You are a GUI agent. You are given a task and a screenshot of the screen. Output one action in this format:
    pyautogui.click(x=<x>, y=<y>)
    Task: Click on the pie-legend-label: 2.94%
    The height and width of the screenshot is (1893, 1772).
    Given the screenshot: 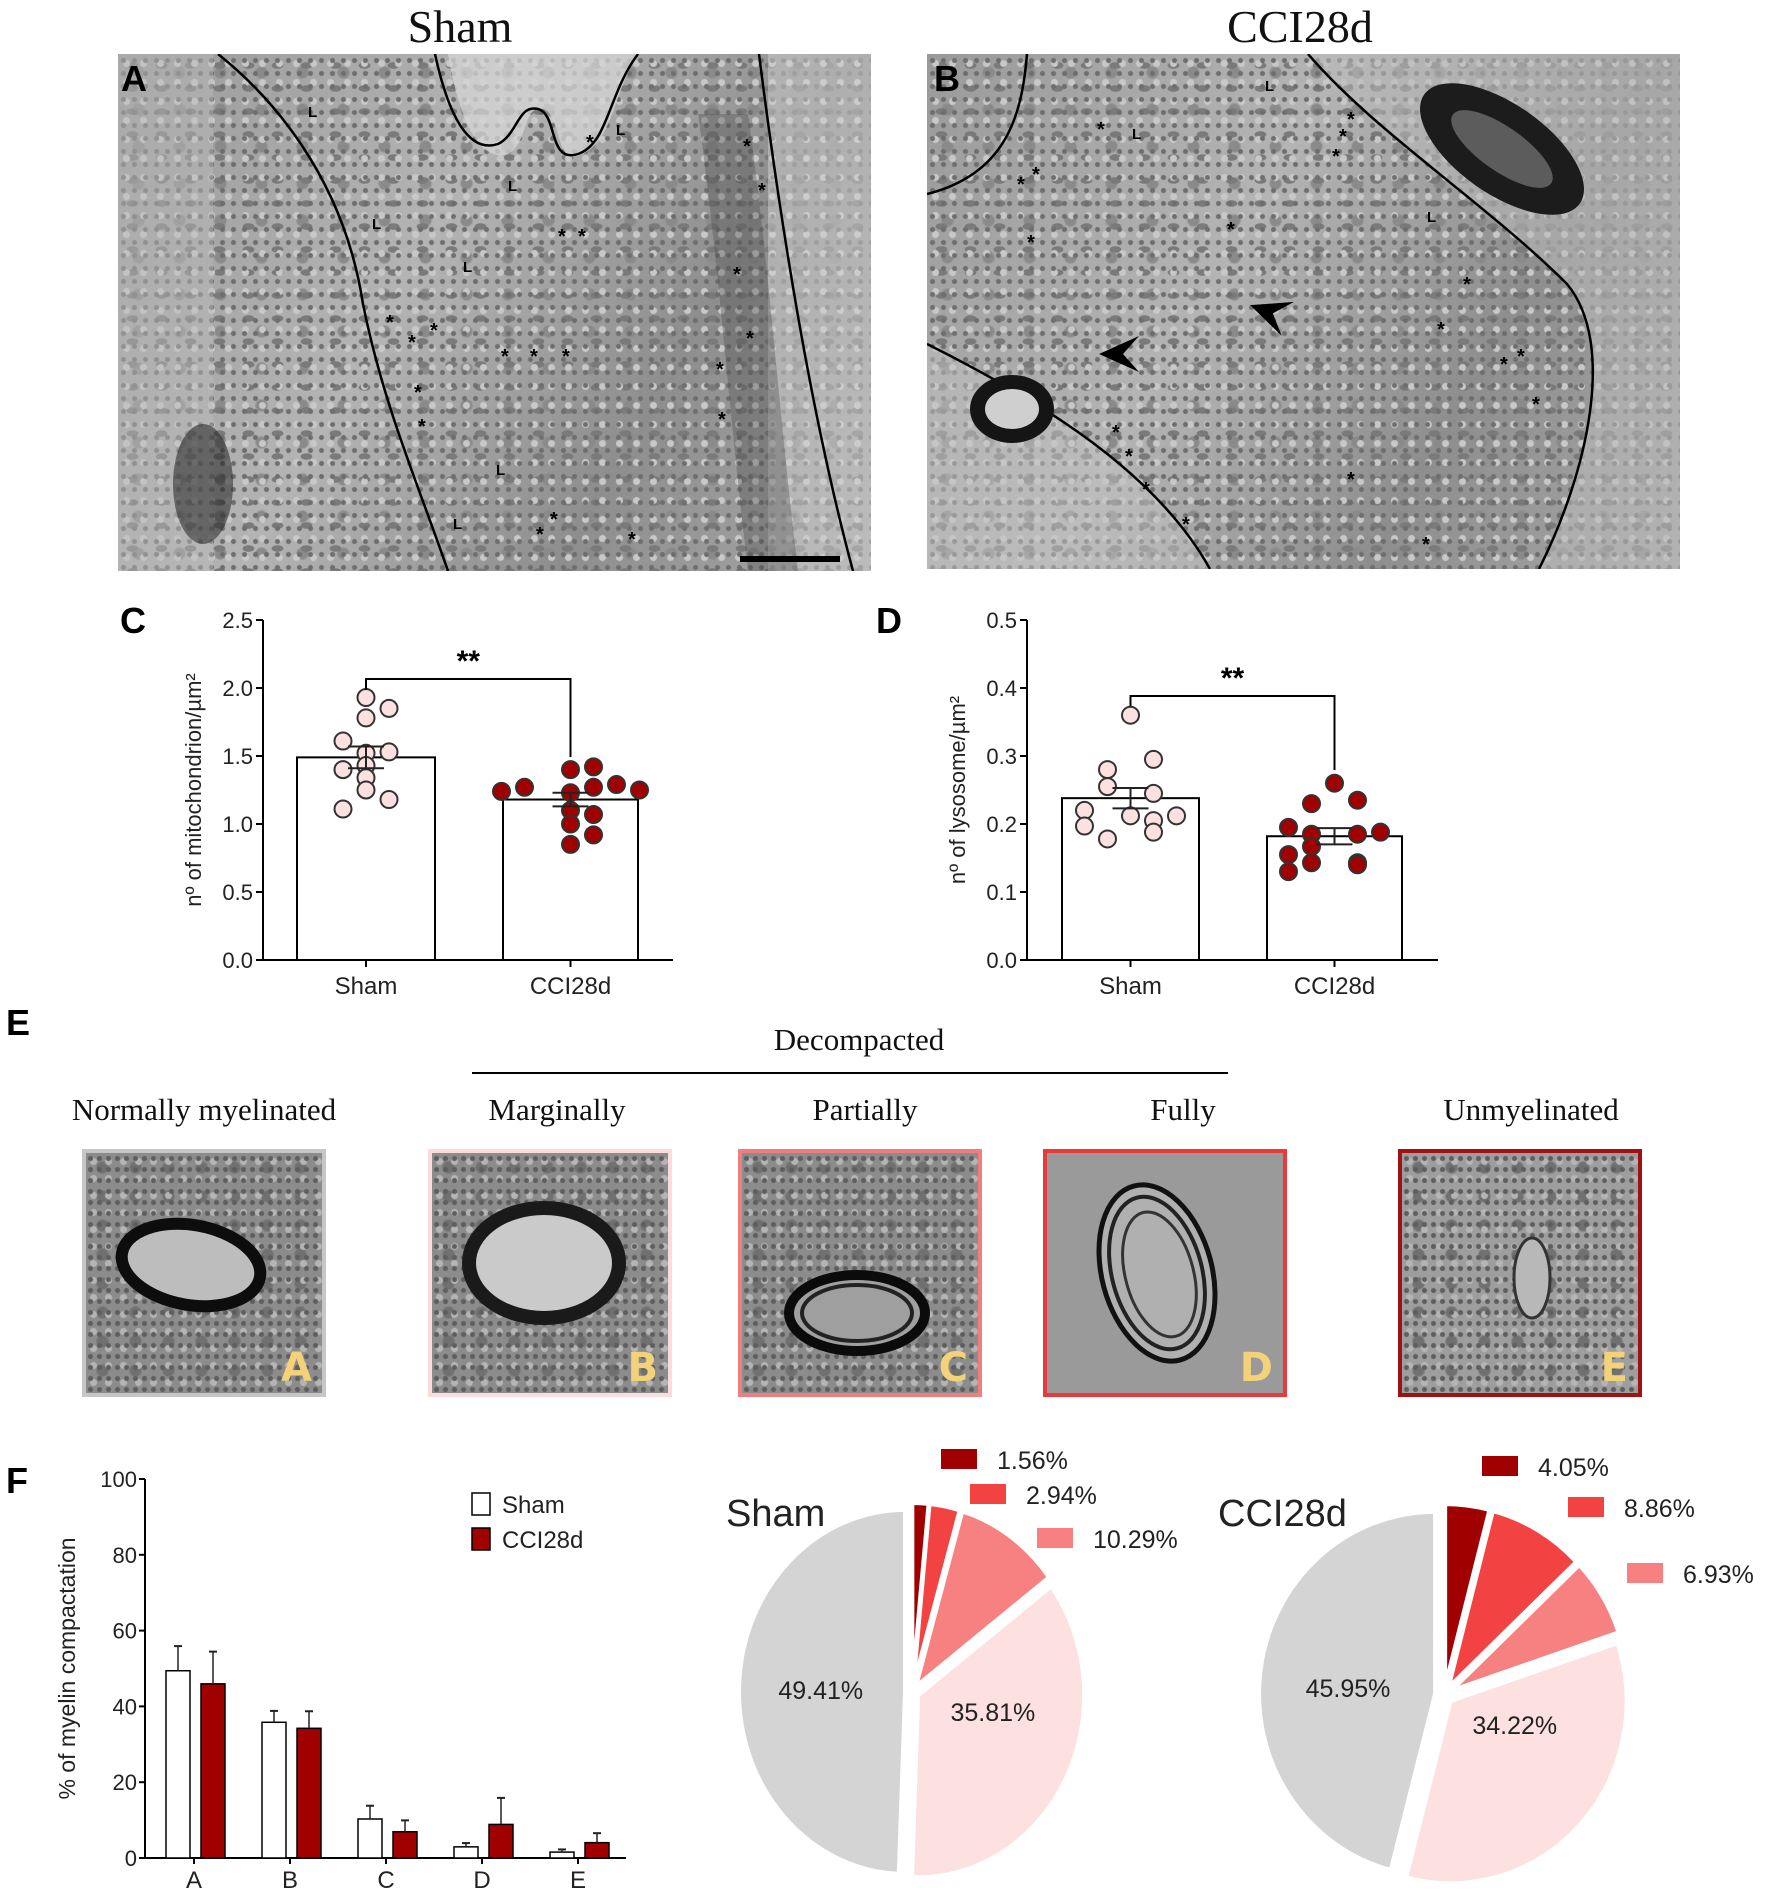 What is the action you would take?
    pyautogui.click(x=1061, y=1496)
    